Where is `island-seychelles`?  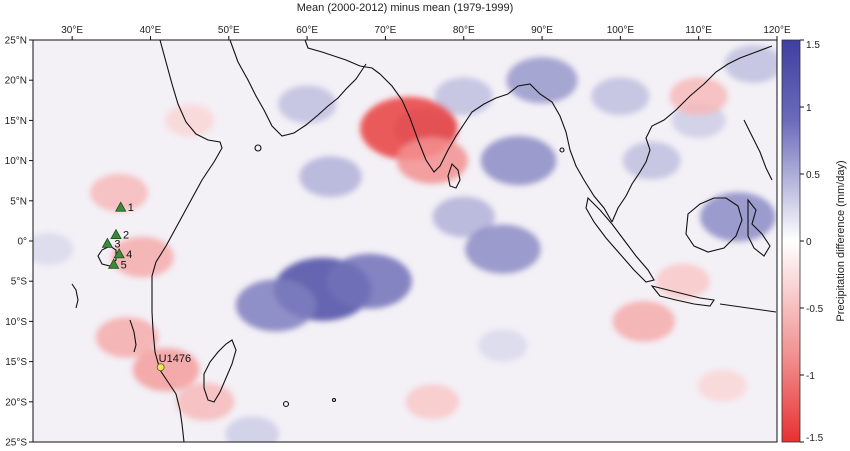 island-seychelles is located at coordinates (286, 404).